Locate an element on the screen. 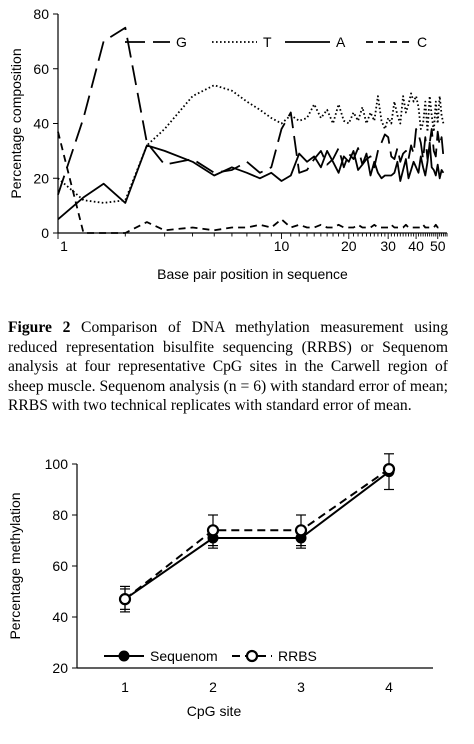  legend-label-t: T is located at coordinates (267, 42).